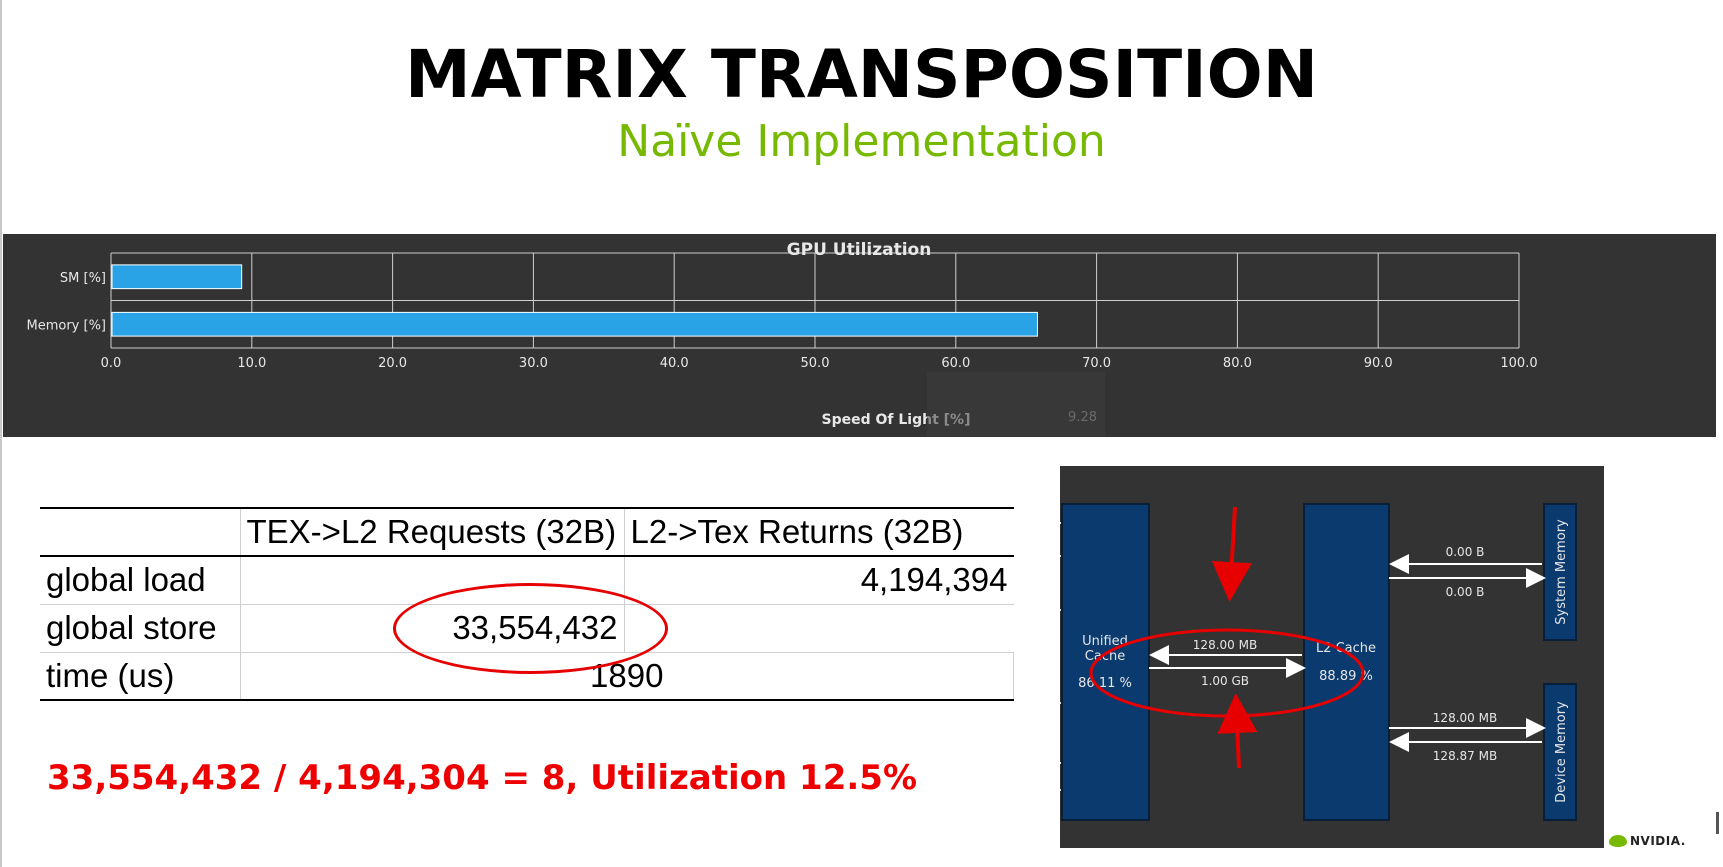 Image resolution: width=1723 pixels, height=867 pixels. I want to click on chart-categories: SM [%] Memory [%], so click(67, 302).